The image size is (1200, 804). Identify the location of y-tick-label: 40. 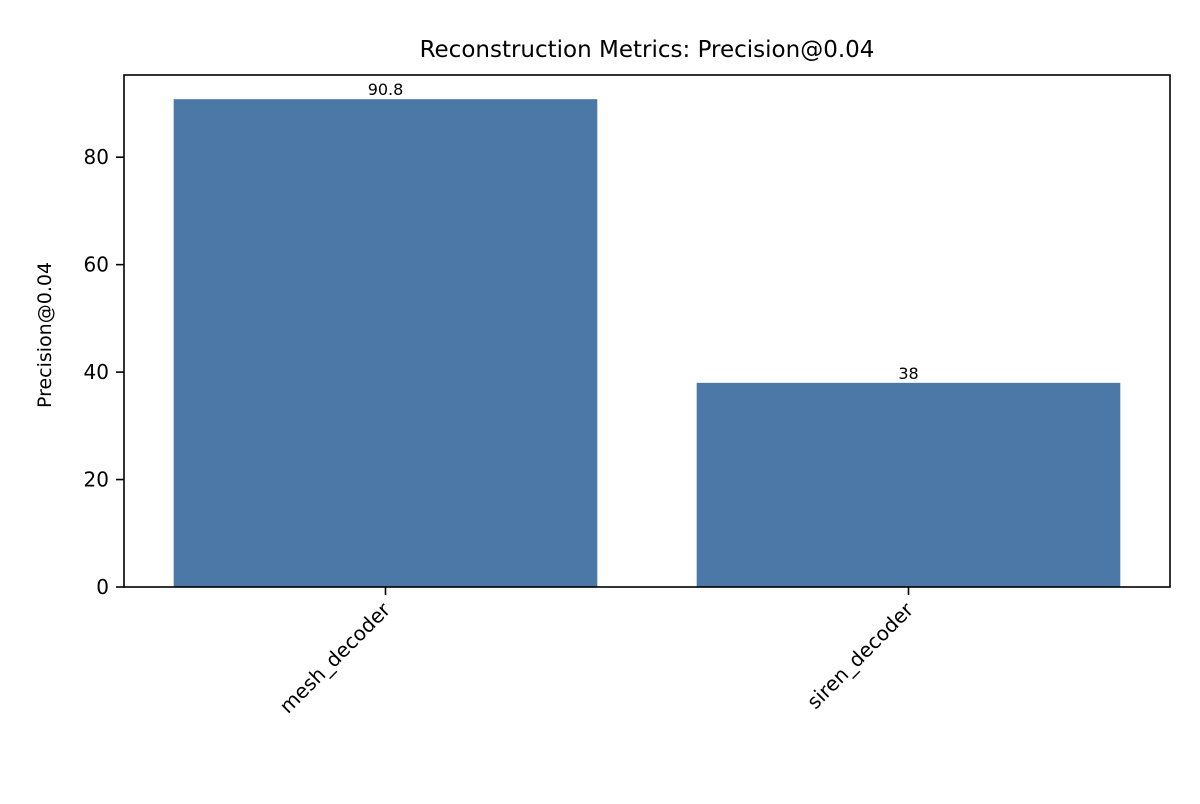
(96, 372).